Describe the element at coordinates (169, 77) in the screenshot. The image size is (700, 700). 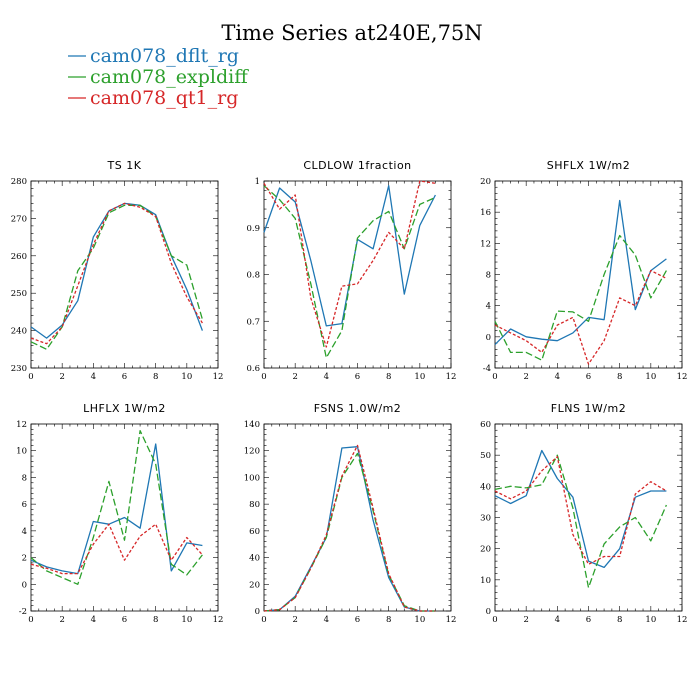
I see `legend-entry-2: cam078_expldiff` at that location.